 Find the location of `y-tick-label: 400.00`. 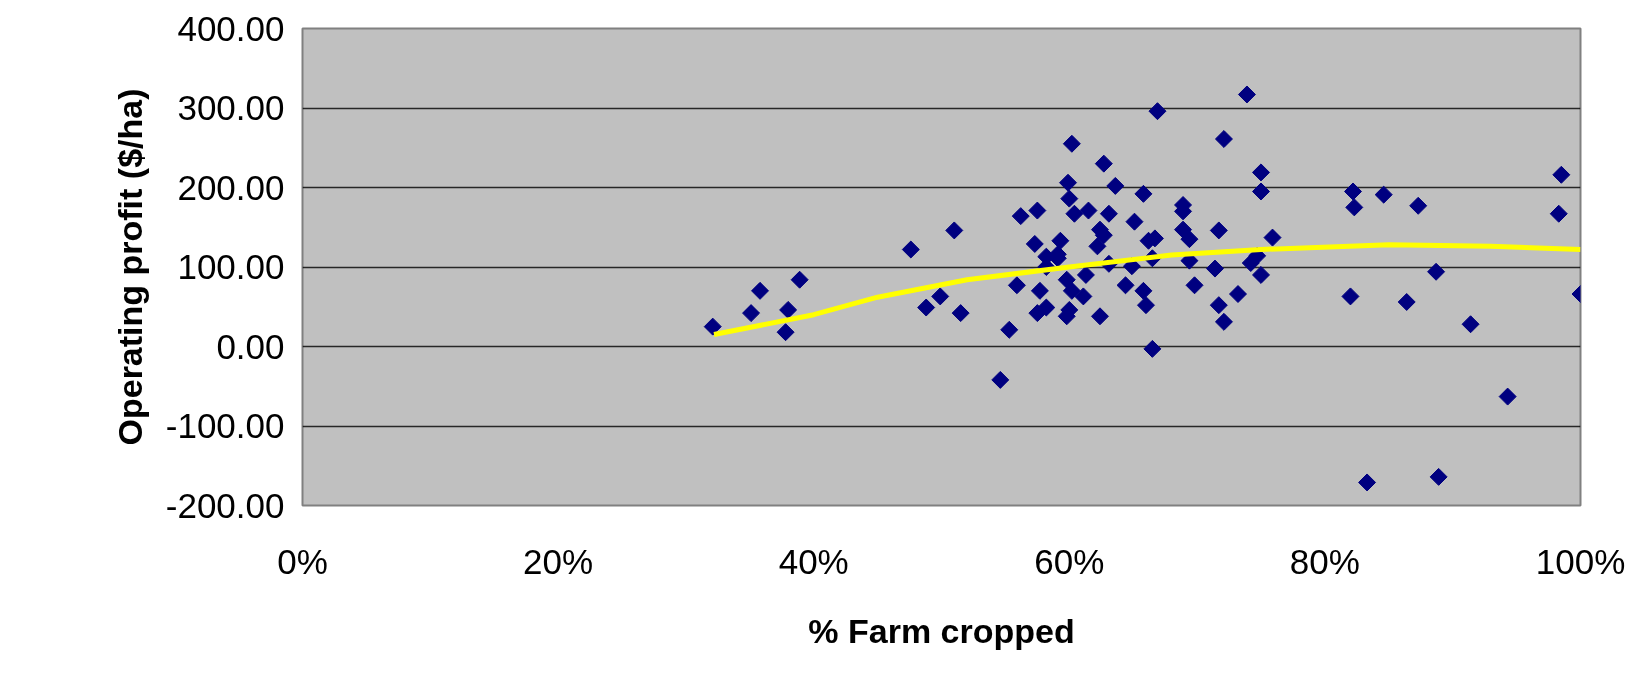

y-tick-label: 400.00 is located at coordinates (231, 28).